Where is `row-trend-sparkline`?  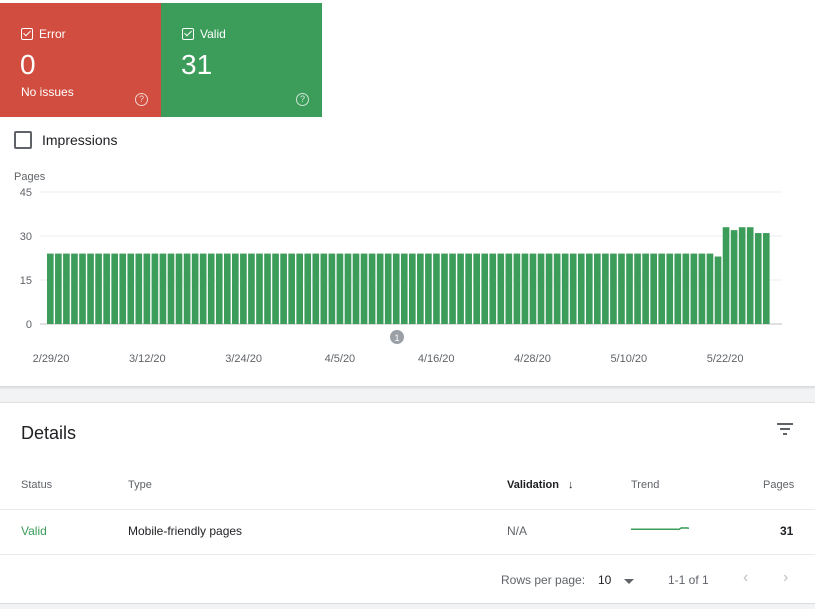
row-trend-sparkline is located at coordinates (660, 529).